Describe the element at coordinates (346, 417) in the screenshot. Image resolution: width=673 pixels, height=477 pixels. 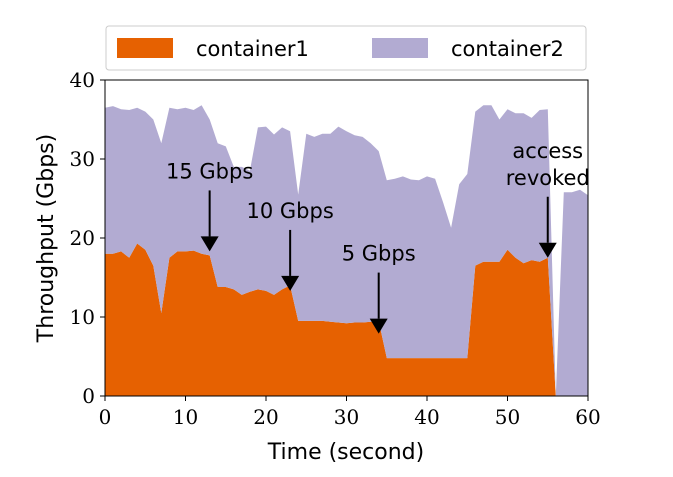
I see `x-tick-label: 30` at that location.